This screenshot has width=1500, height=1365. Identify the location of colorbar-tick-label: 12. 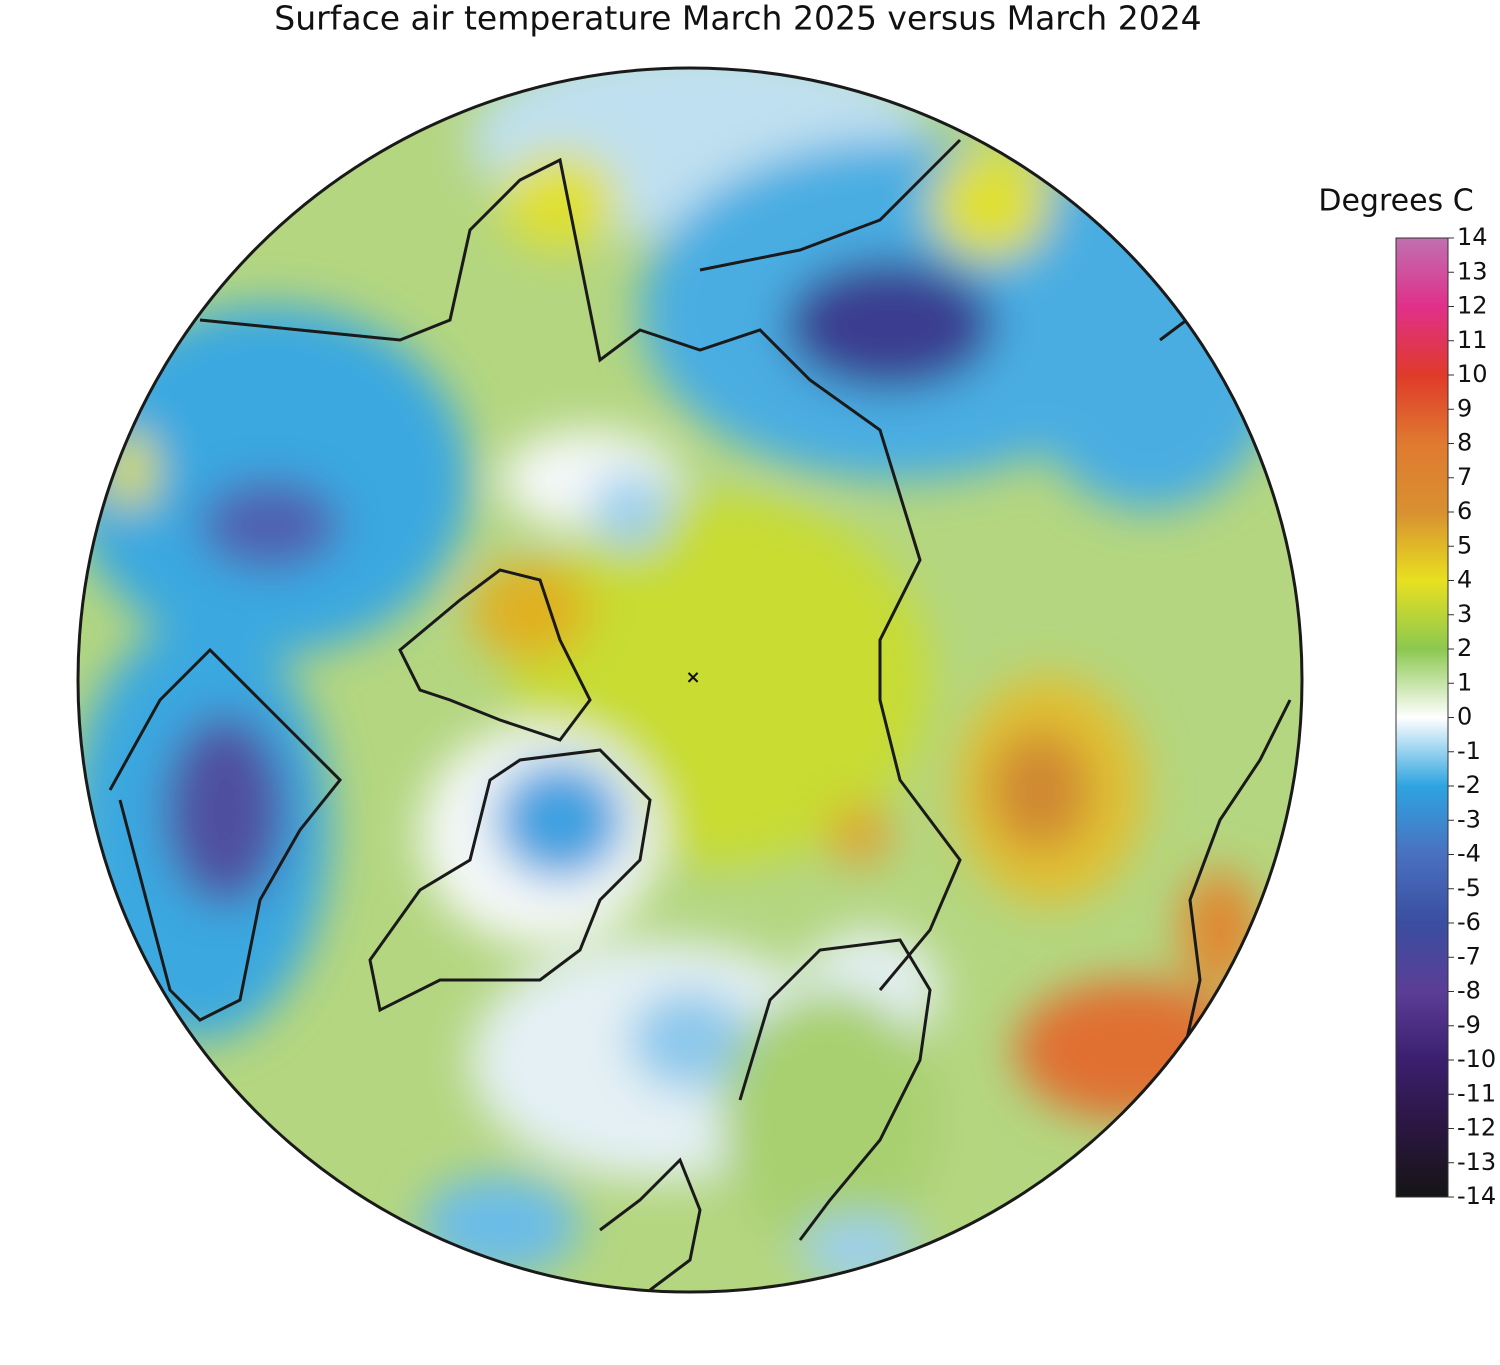
(1472, 306).